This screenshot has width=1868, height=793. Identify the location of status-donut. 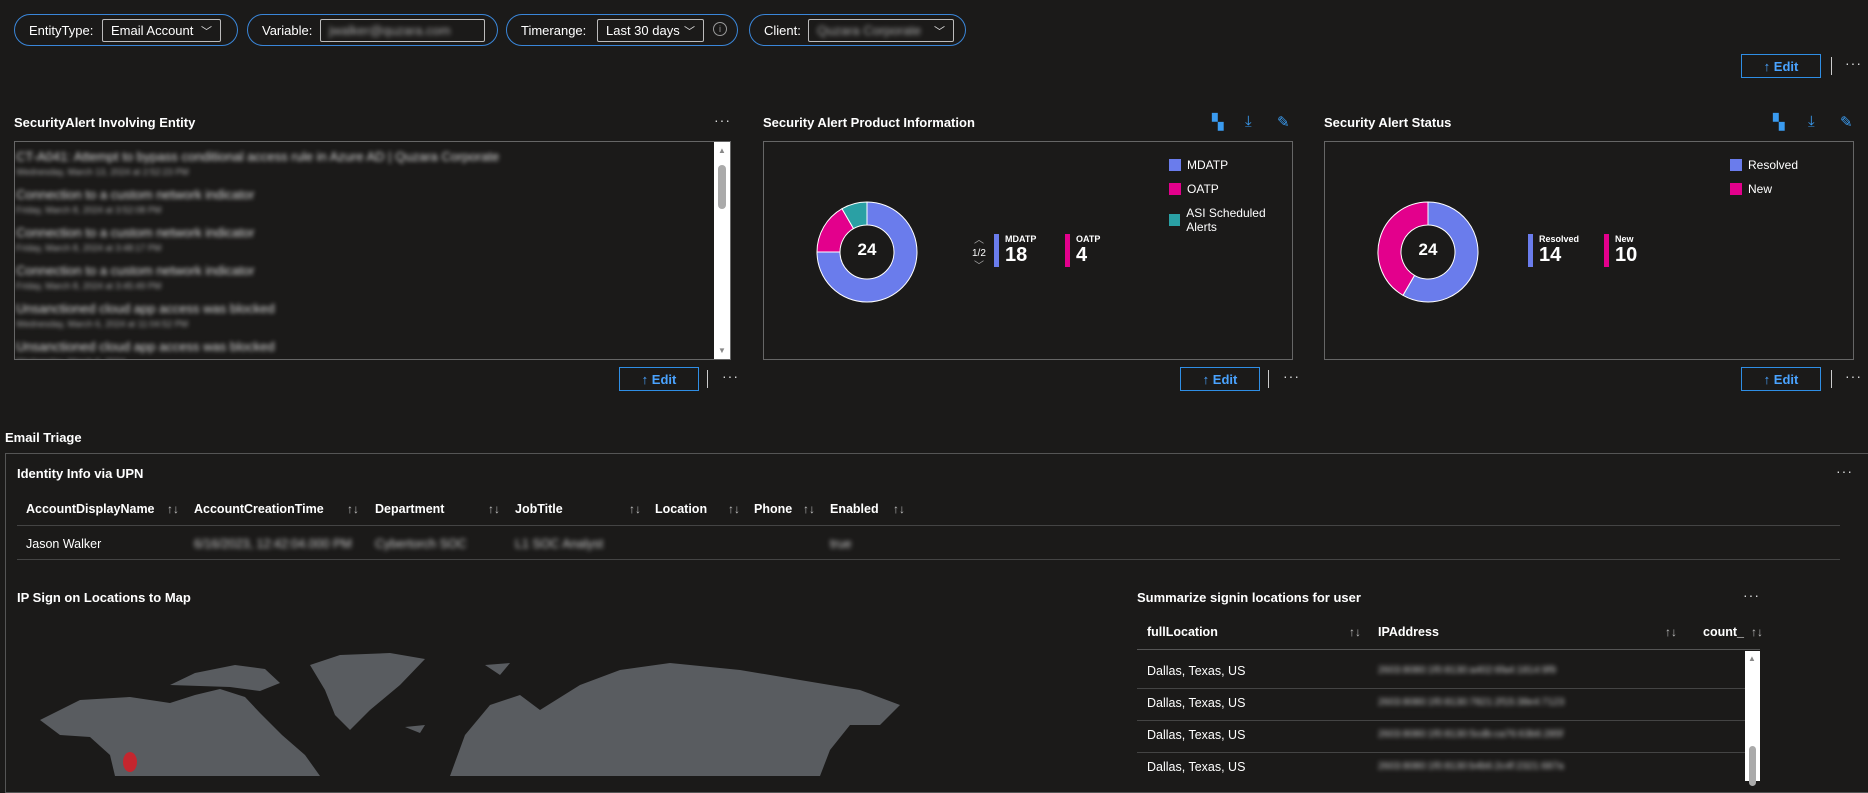
(1428, 252).